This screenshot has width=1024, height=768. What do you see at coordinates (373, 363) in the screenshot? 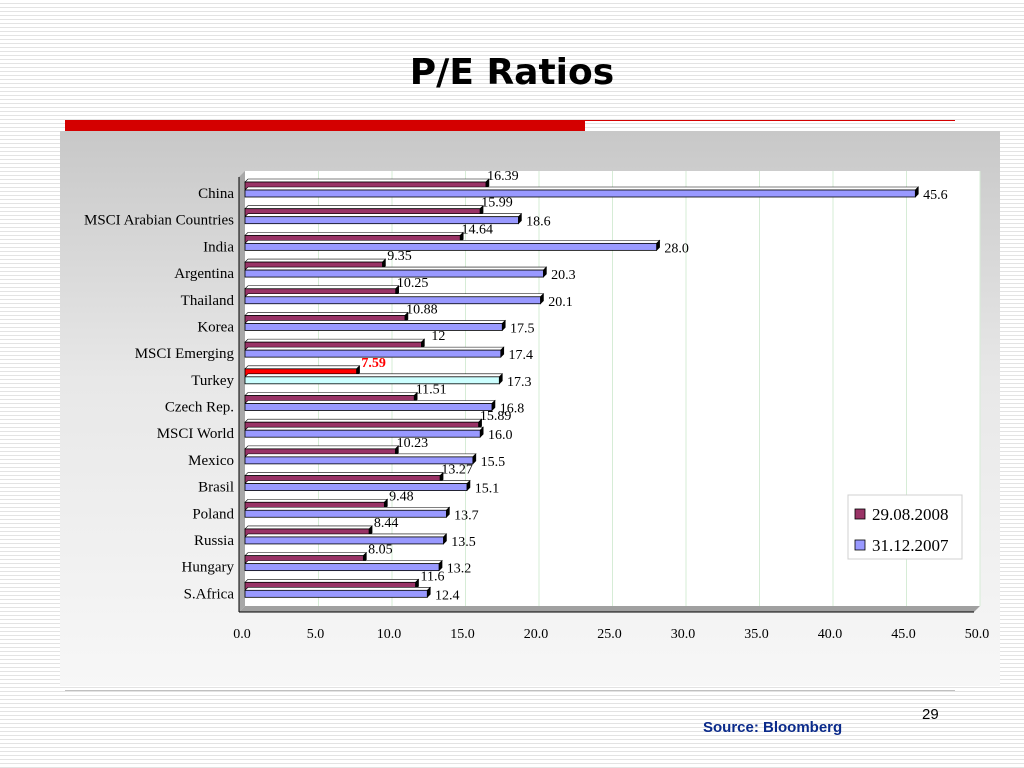
I see `value-label-s1: 7.59` at bounding box center [373, 363].